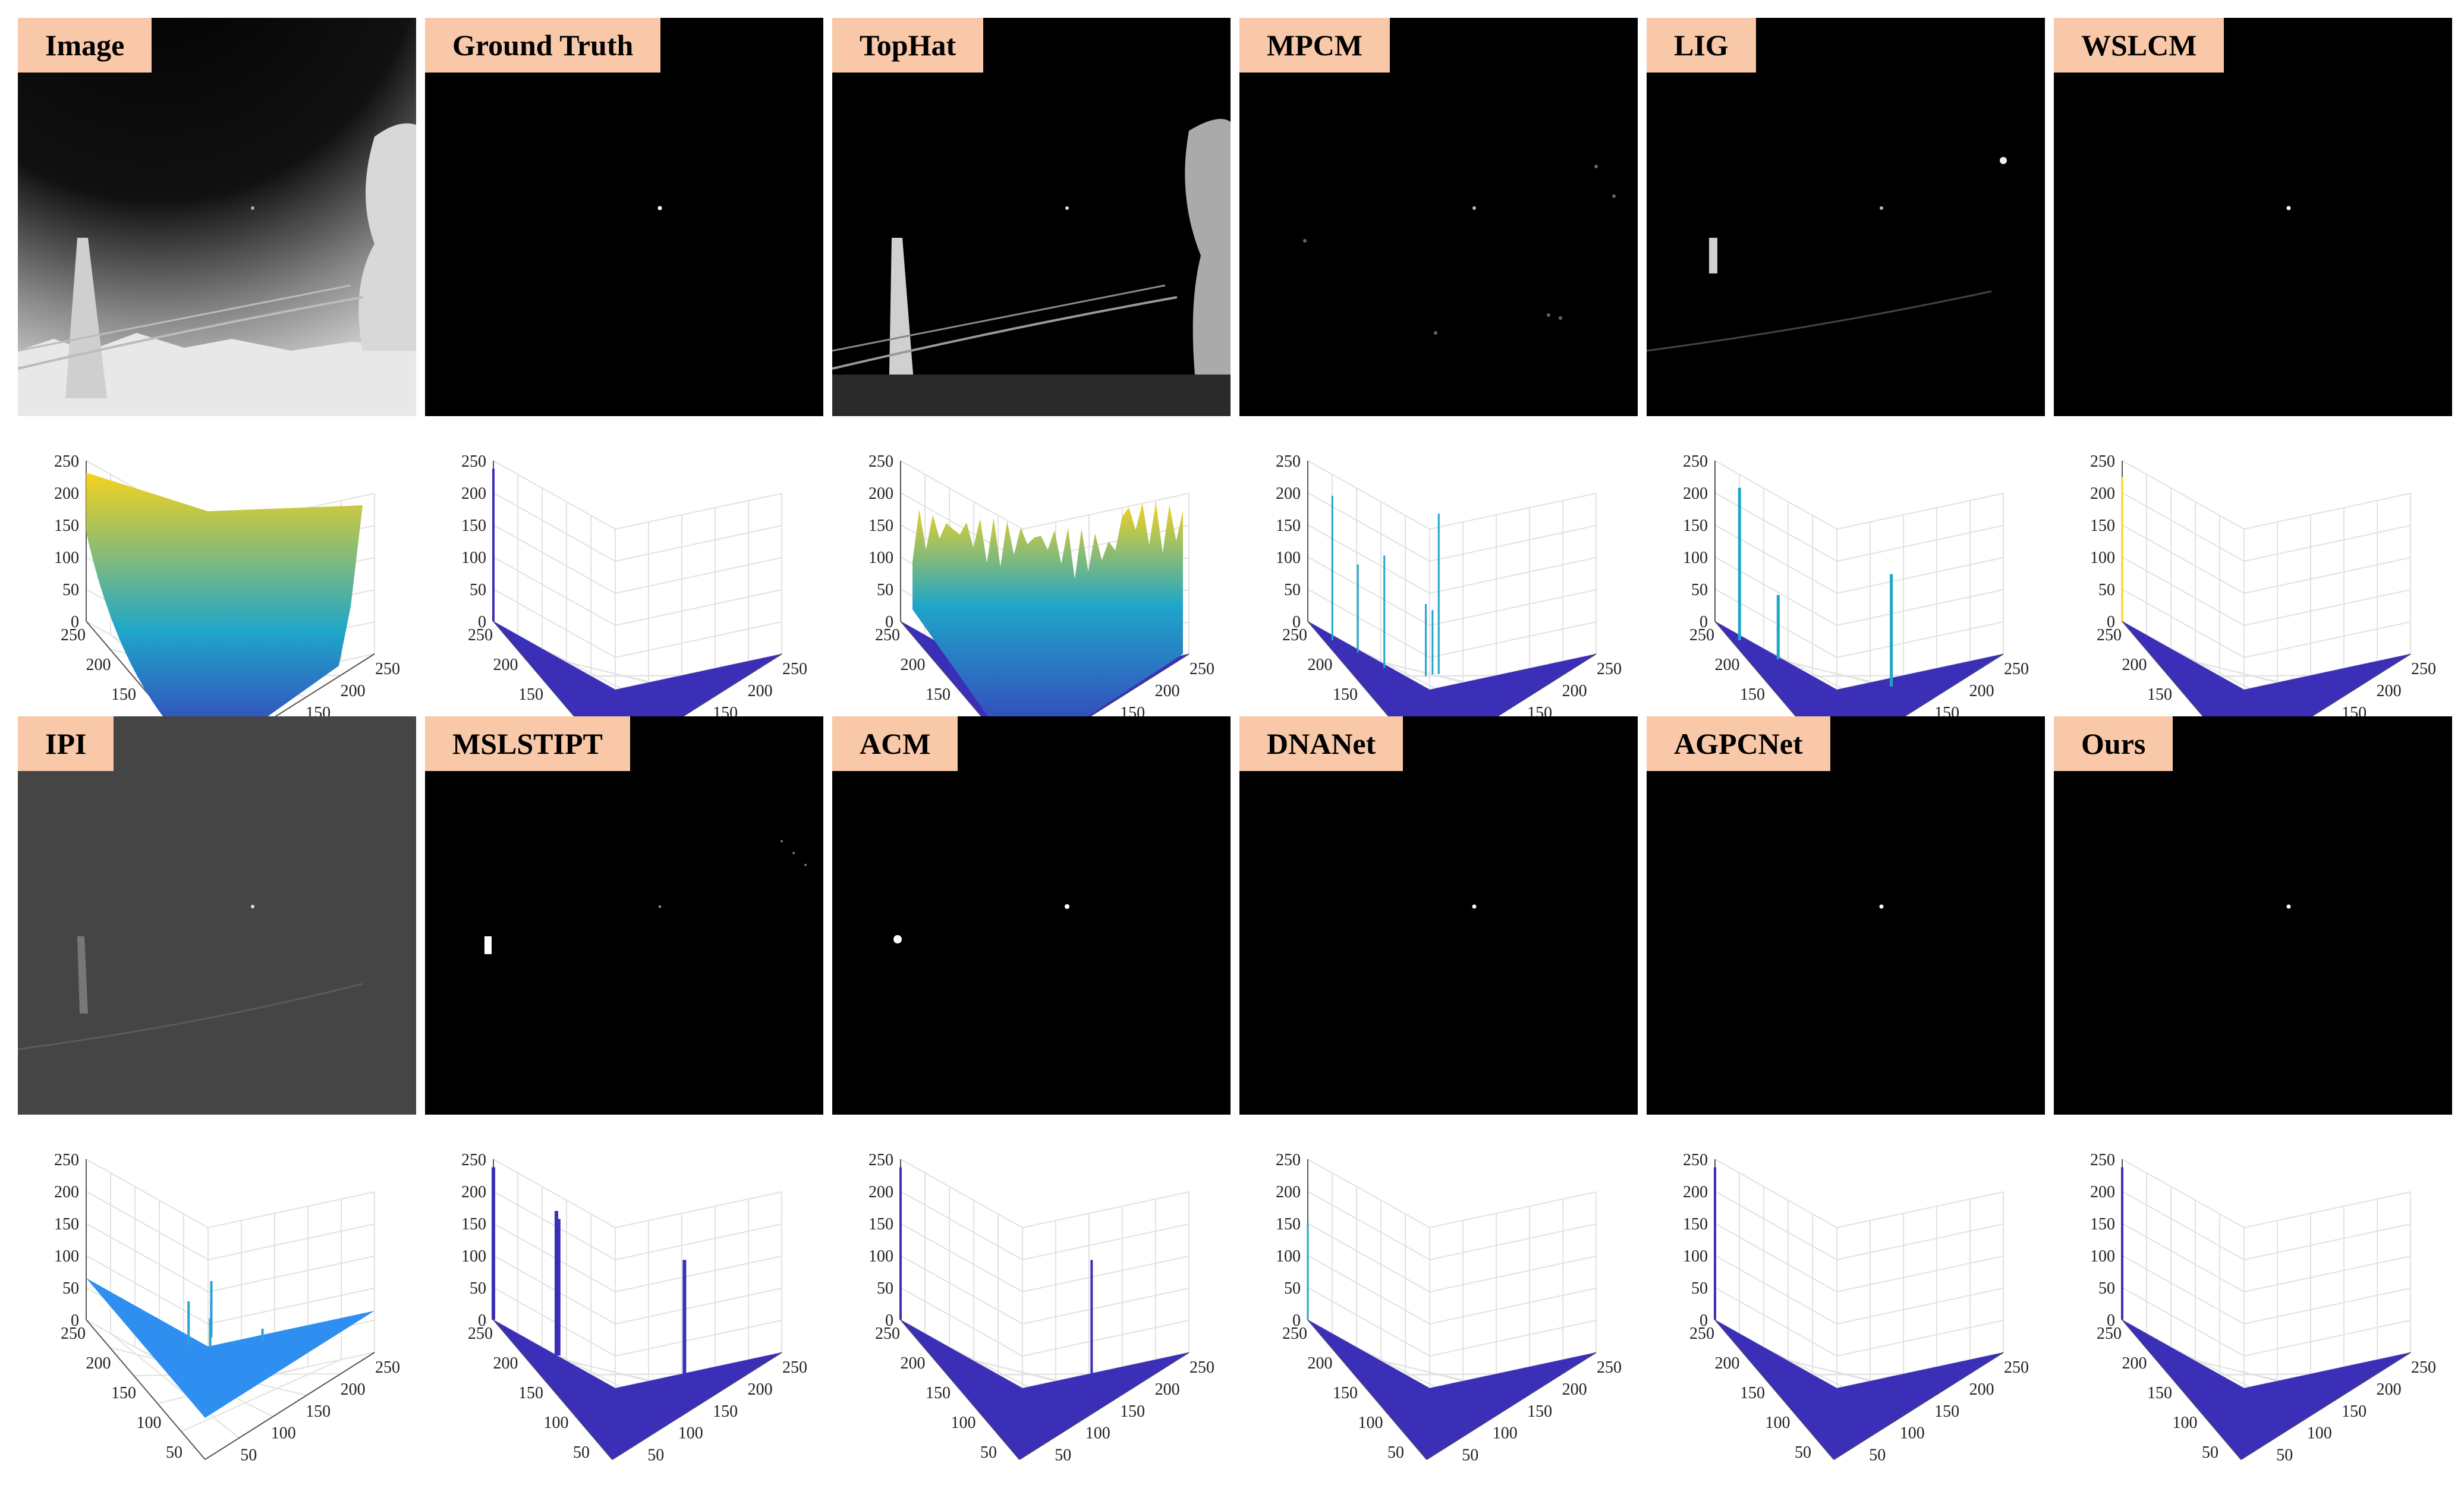  What do you see at coordinates (1208, 247) in the screenshot?
I see `tree-silhouette` at bounding box center [1208, 247].